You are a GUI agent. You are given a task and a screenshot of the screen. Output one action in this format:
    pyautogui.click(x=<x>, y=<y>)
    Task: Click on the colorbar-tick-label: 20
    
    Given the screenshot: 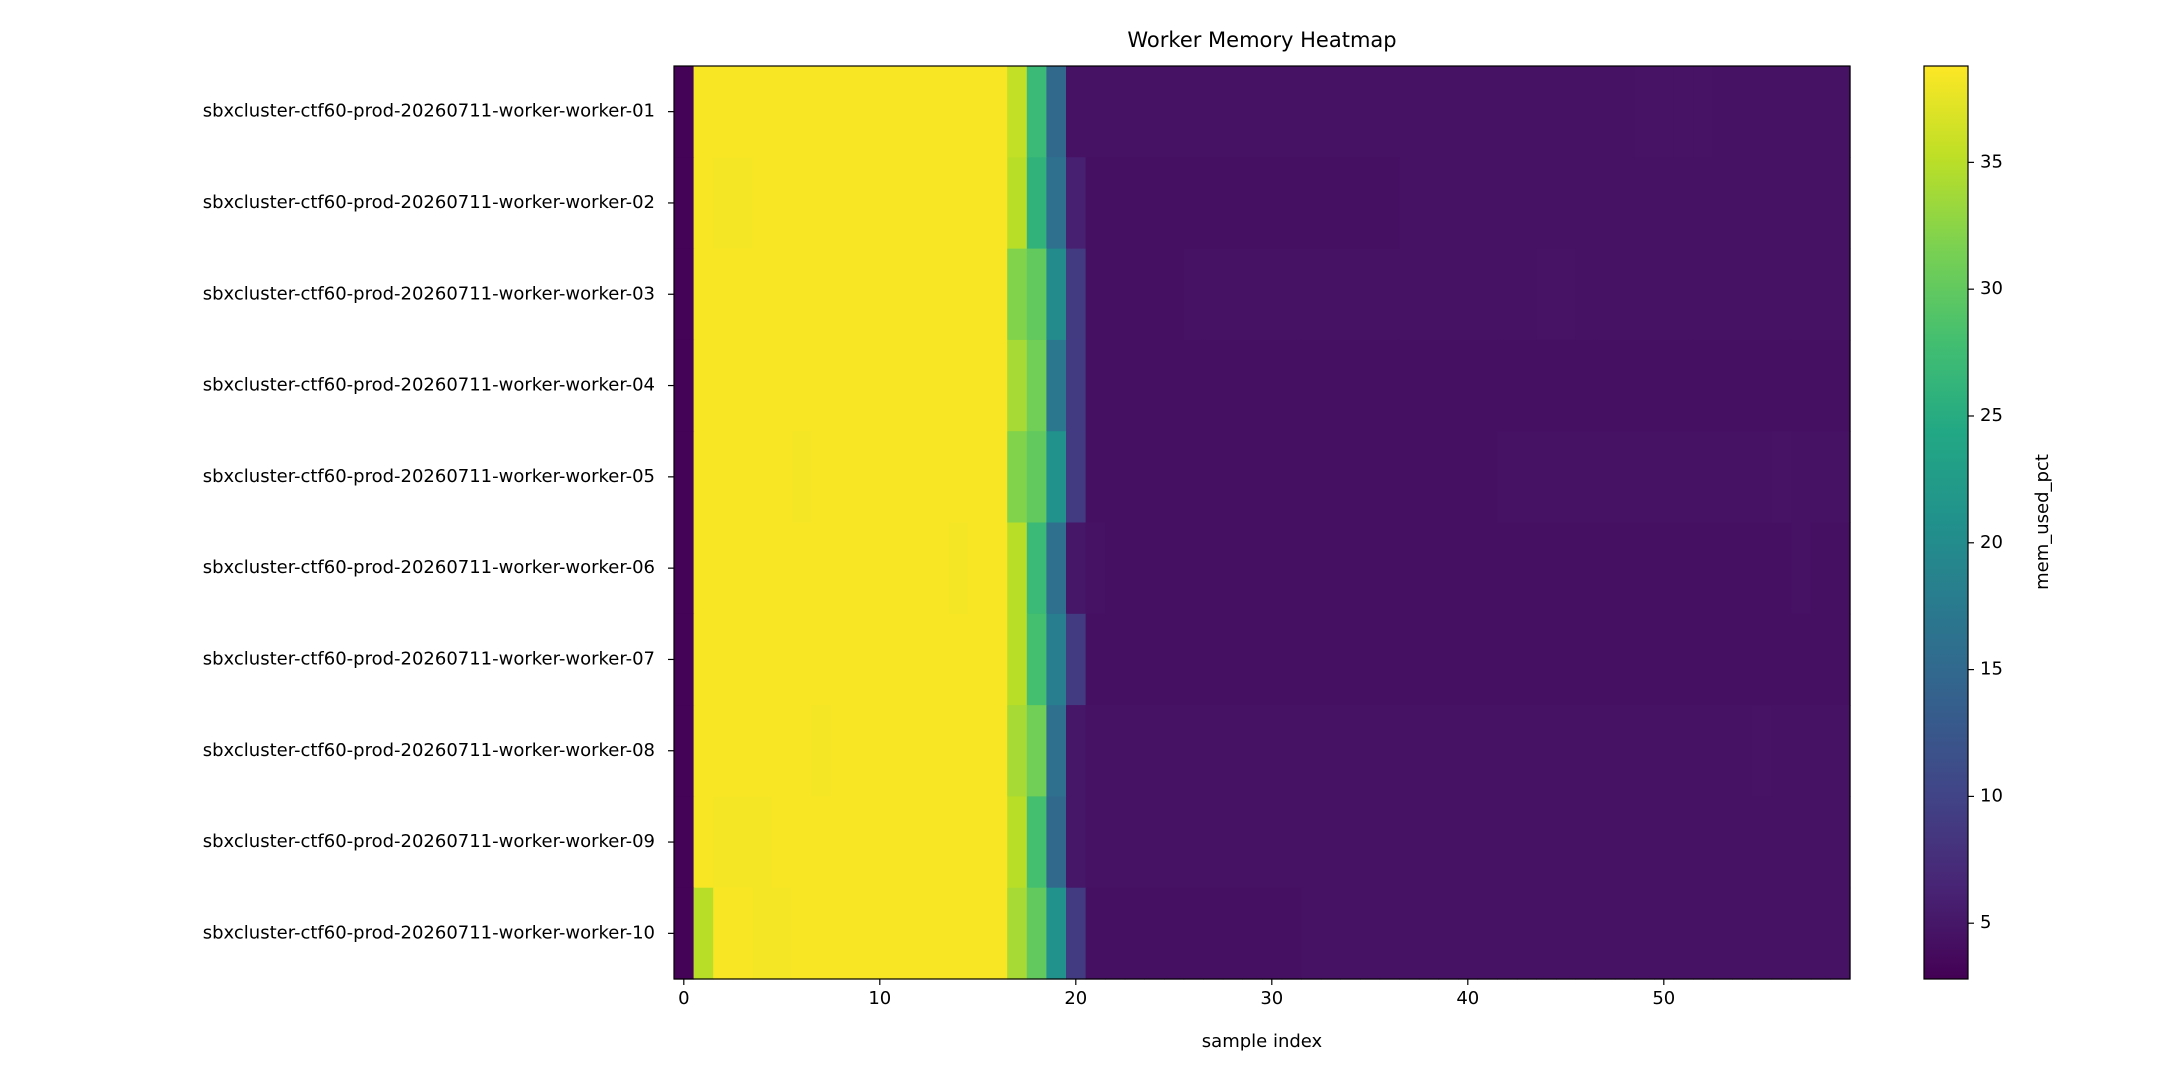 What is the action you would take?
    pyautogui.click(x=1991, y=542)
    